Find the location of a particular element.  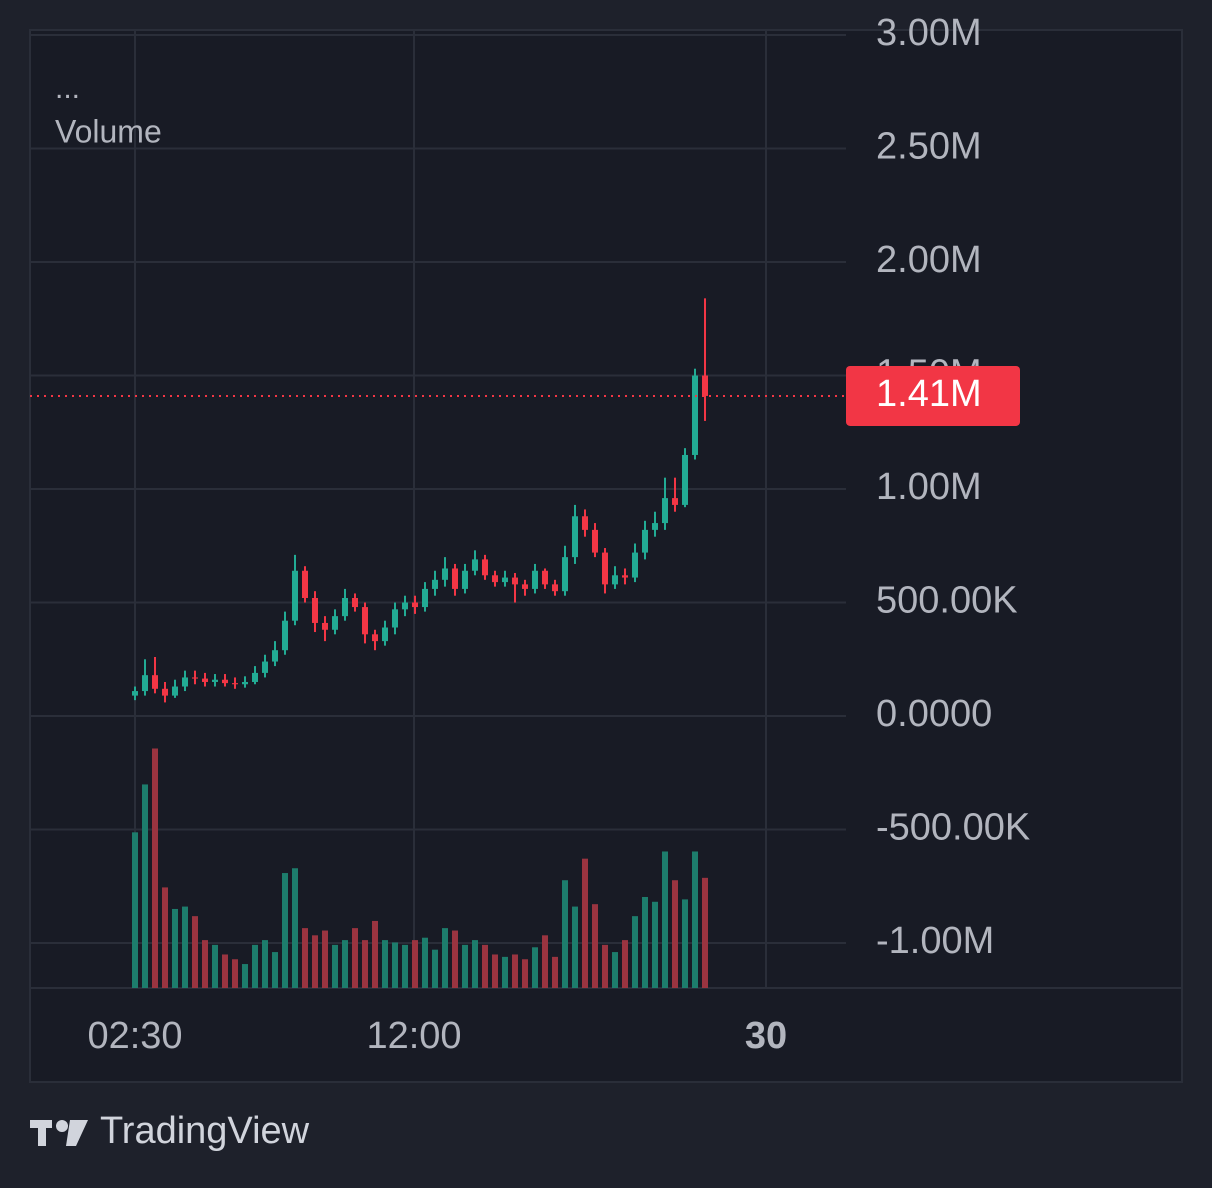

y-tick-label: 2.50M is located at coordinates (929, 147).